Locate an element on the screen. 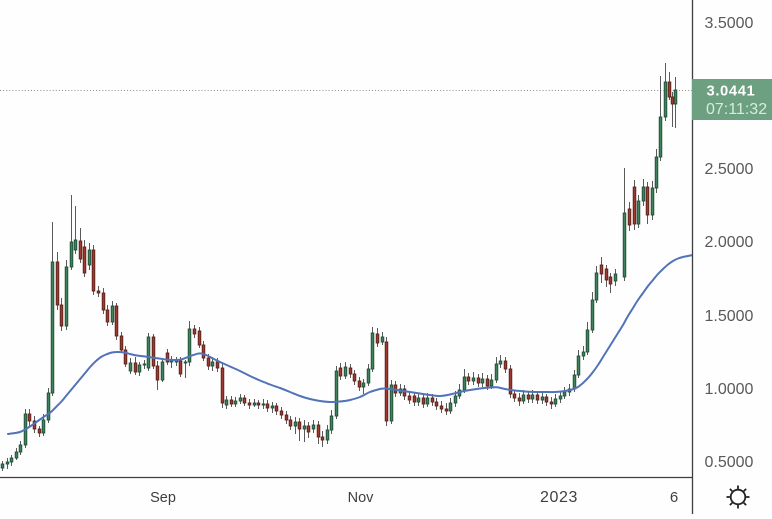  svg-text: 2.0000 is located at coordinates (729, 242).